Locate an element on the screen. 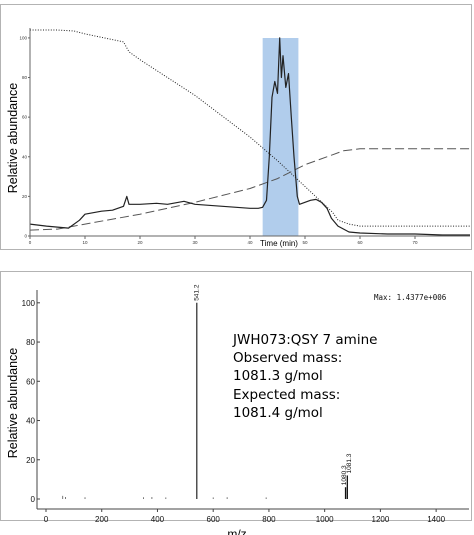 Image resolution: width=474 pixels, height=535 pixels. x-tick-label: 20 is located at coordinates (140, 242).